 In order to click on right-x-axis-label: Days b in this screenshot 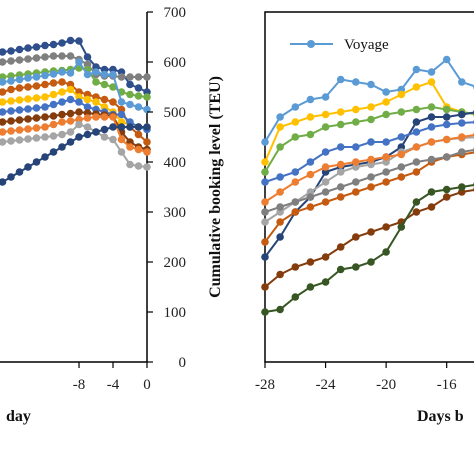, I will do `click(440, 416)`.